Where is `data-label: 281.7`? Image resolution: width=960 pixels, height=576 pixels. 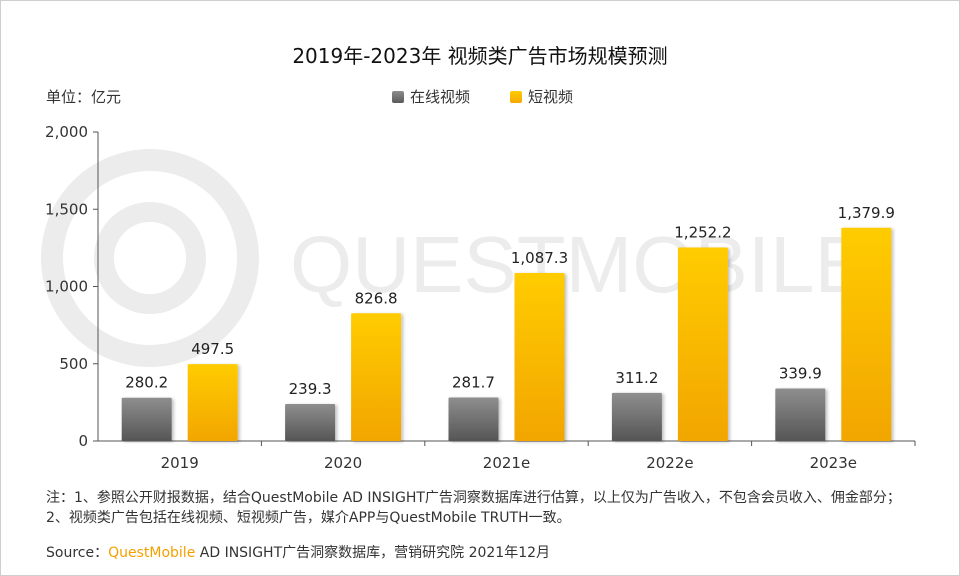
data-label: 281.7 is located at coordinates (473, 382).